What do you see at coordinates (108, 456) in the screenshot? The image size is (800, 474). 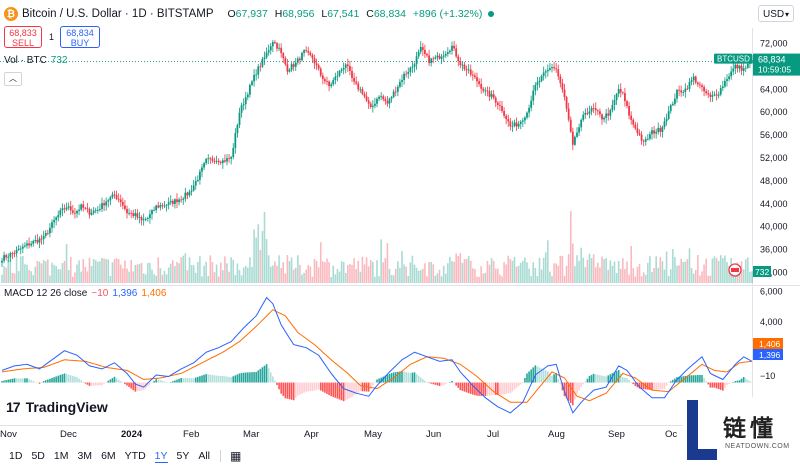 I see `range-6m-button: 6M` at bounding box center [108, 456].